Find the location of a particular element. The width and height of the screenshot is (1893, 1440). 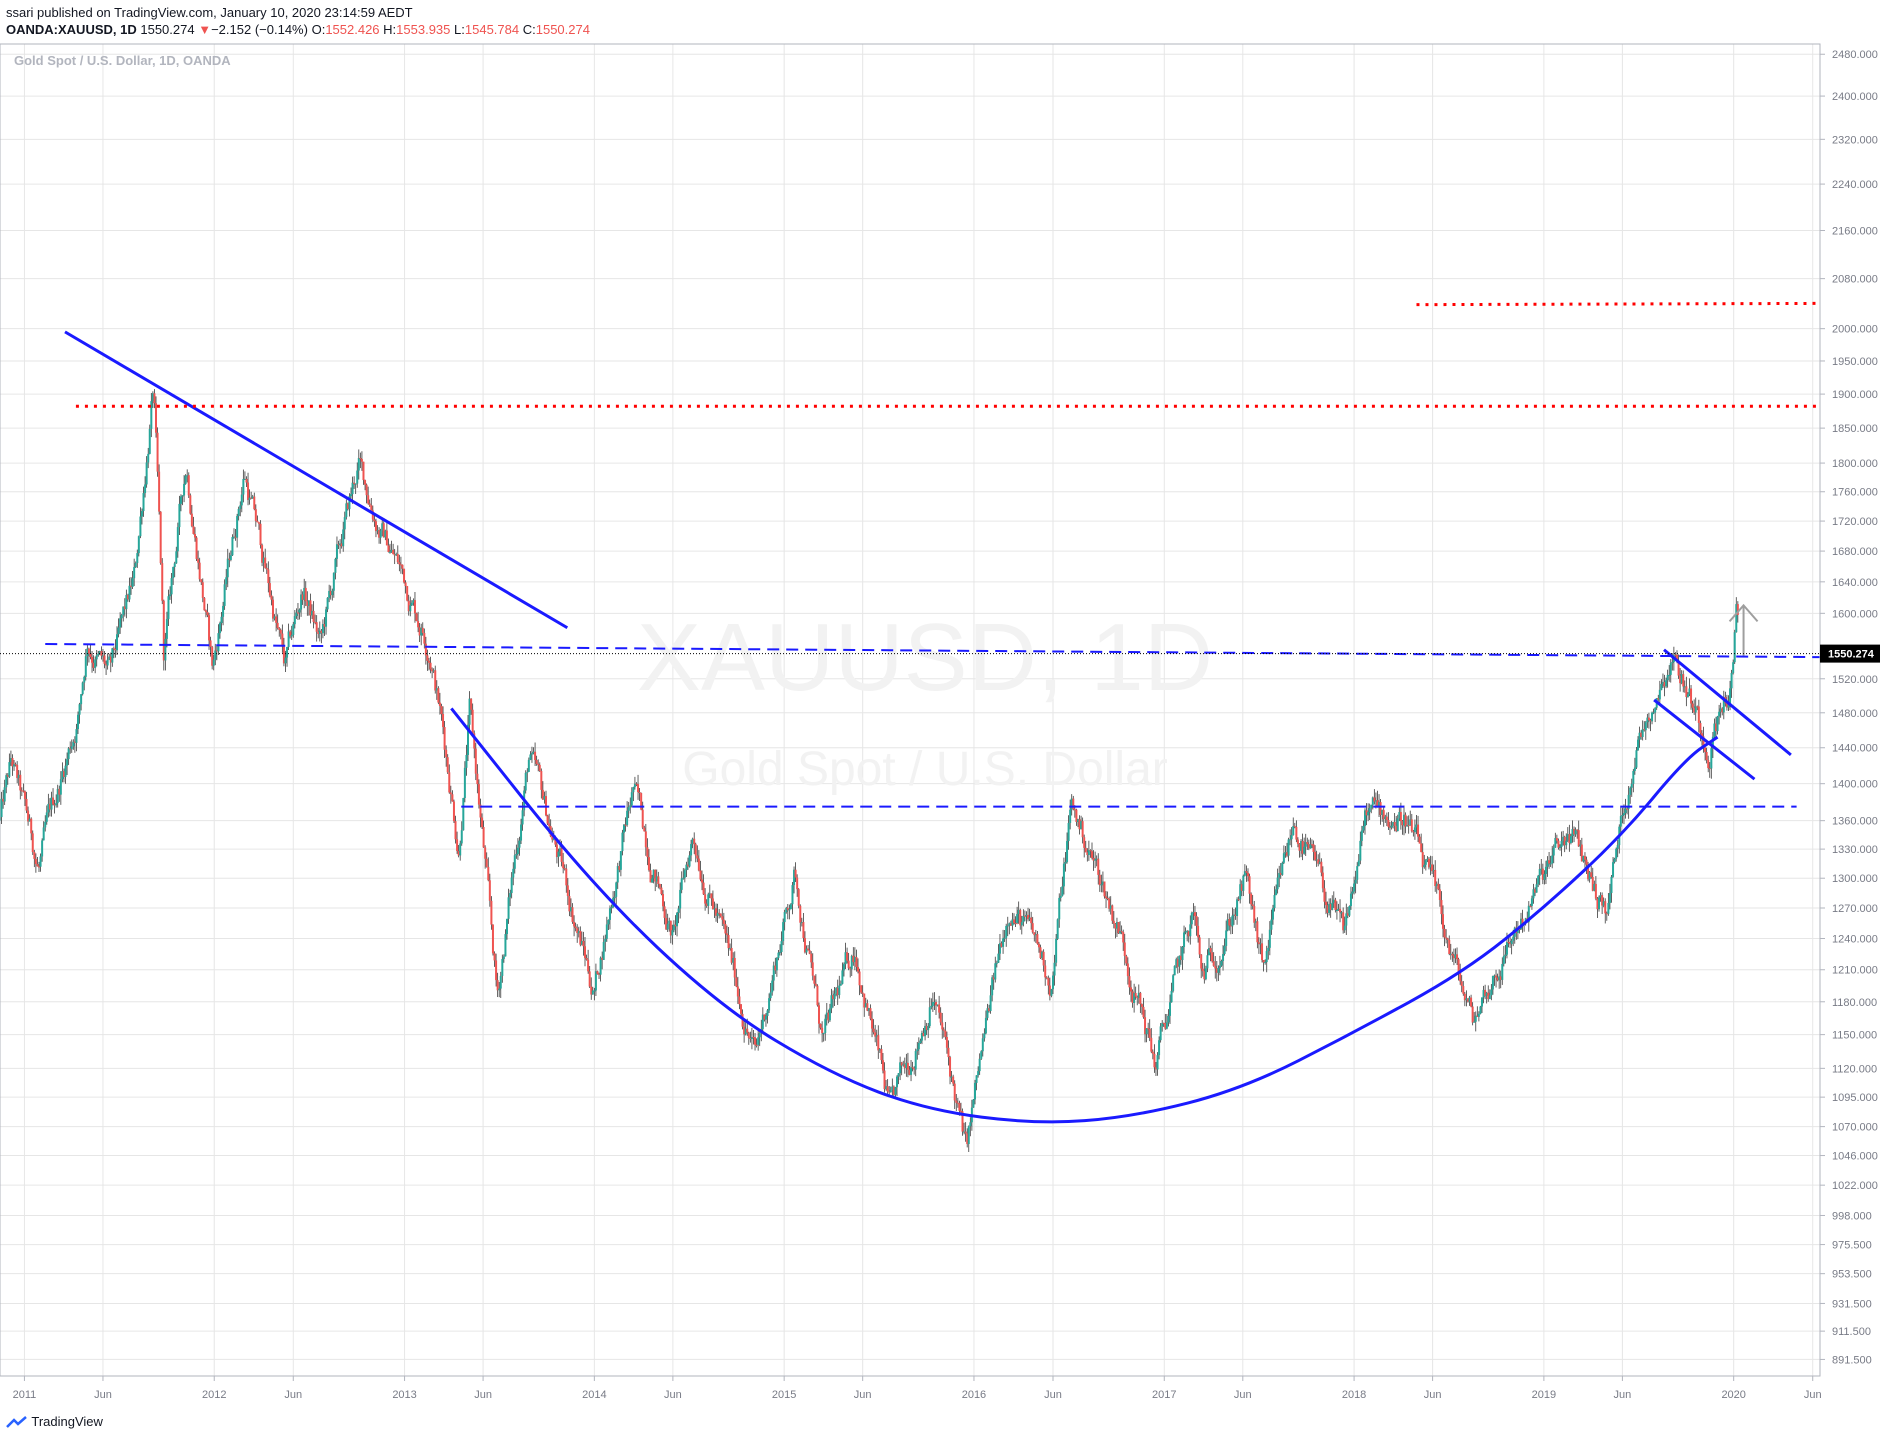

y-tick-label: 1150.000 is located at coordinates (1854, 1036).